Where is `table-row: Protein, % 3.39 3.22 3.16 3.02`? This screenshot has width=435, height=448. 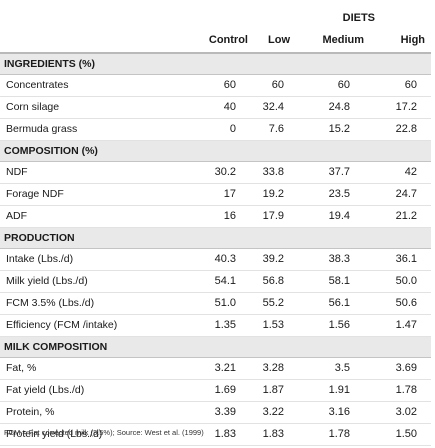 table-row: Protein, % 3.39 3.22 3.16 3.02 is located at coordinates (216, 412).